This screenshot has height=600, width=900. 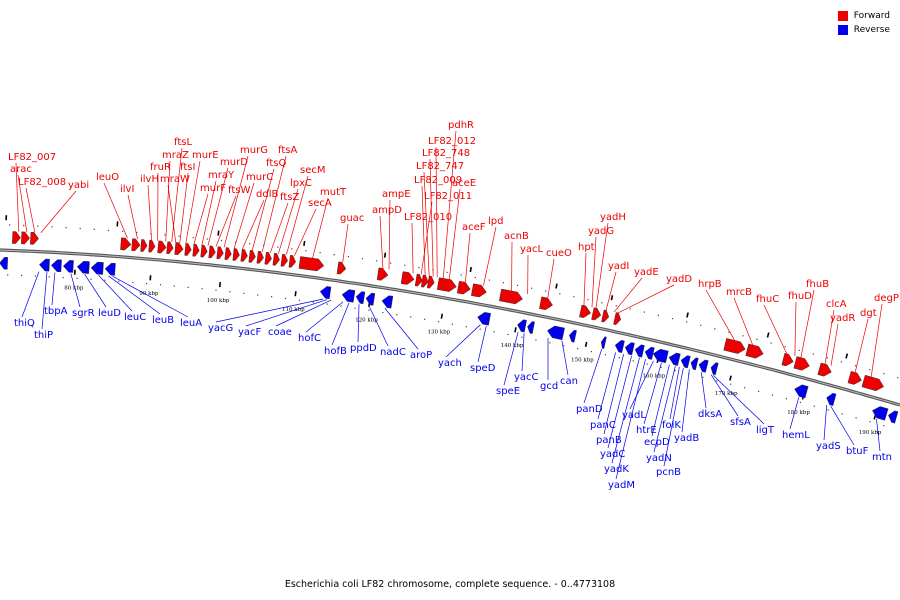 What do you see at coordinates (43, 335) in the screenshot?
I see `reverse-gene-label: thiP` at bounding box center [43, 335].